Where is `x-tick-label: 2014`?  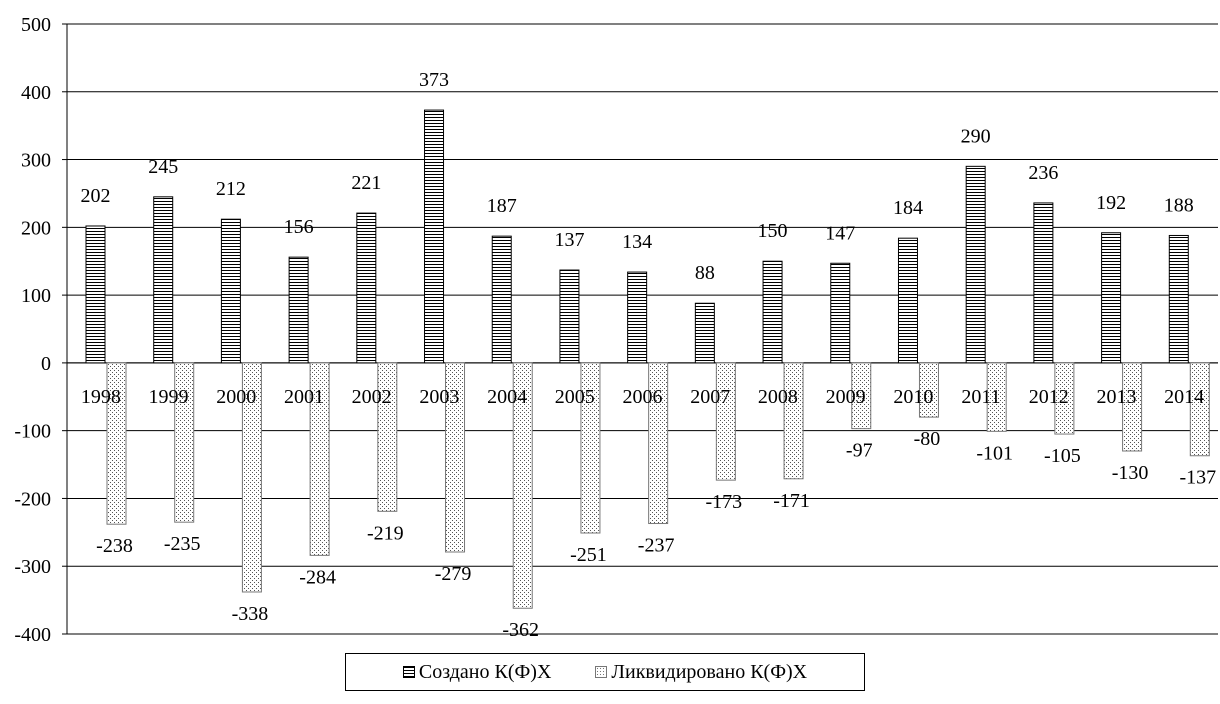
x-tick-label: 2014 is located at coordinates (1184, 397).